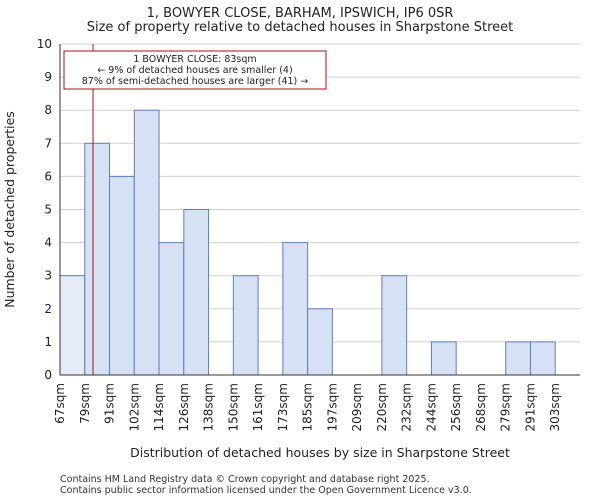 The height and width of the screenshot is (500, 600). Describe the element at coordinates (194, 59) in the screenshot. I see `annotation-line-1: 1 BOWYER CLOSE: 83sqm` at that location.